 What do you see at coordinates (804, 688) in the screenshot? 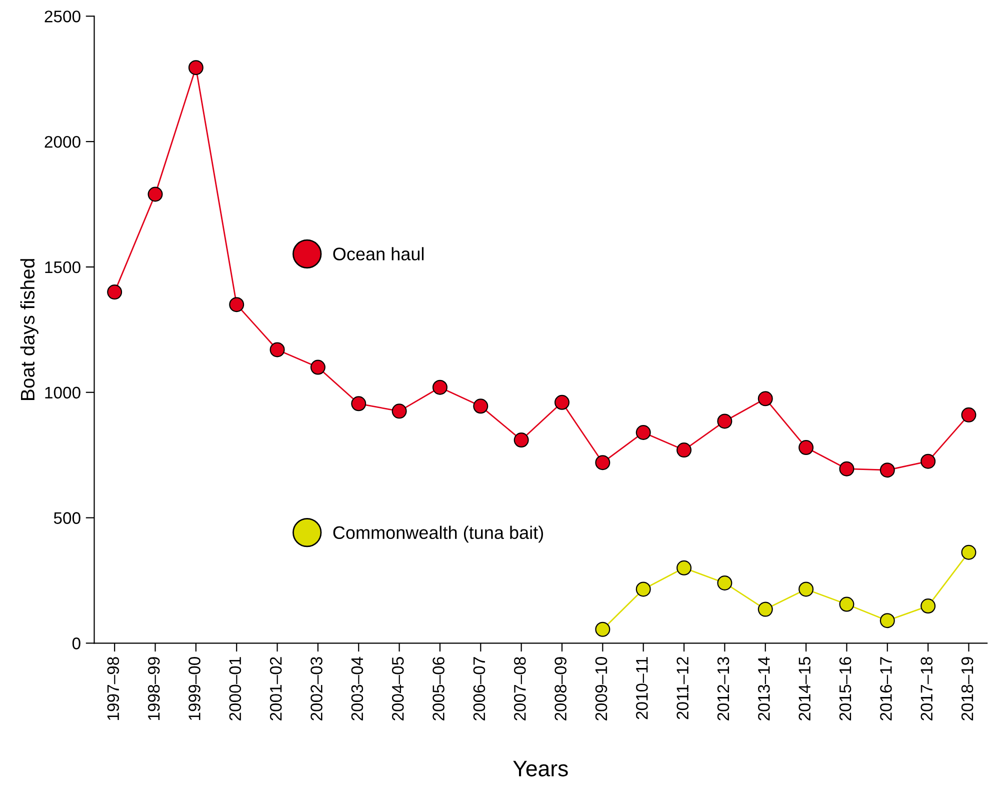
I see `x-tick-label: 2014–15` at bounding box center [804, 688].